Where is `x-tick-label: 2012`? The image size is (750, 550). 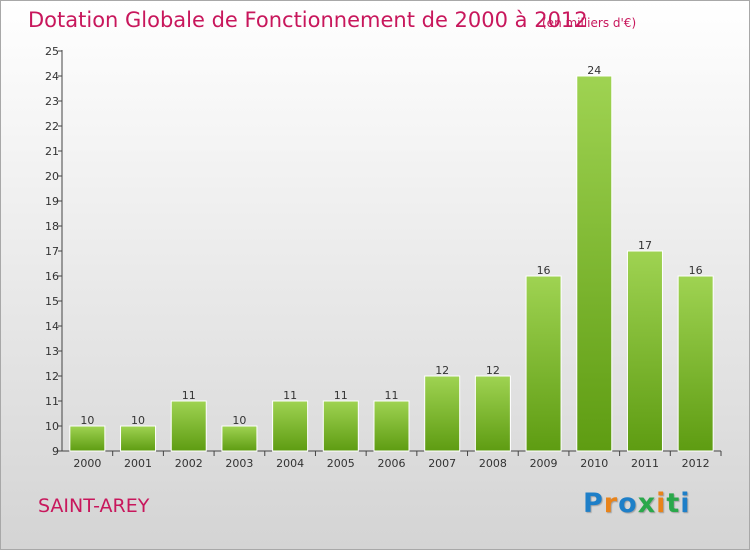 x-tick-label: 2012 is located at coordinates (696, 463).